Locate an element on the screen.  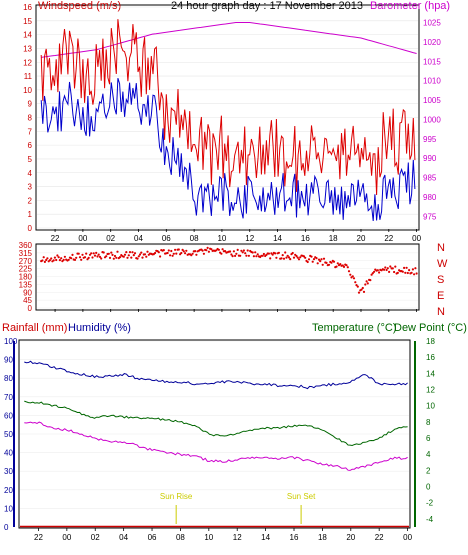
wind-x-tick-label: 10 is located at coordinates (221, 238).